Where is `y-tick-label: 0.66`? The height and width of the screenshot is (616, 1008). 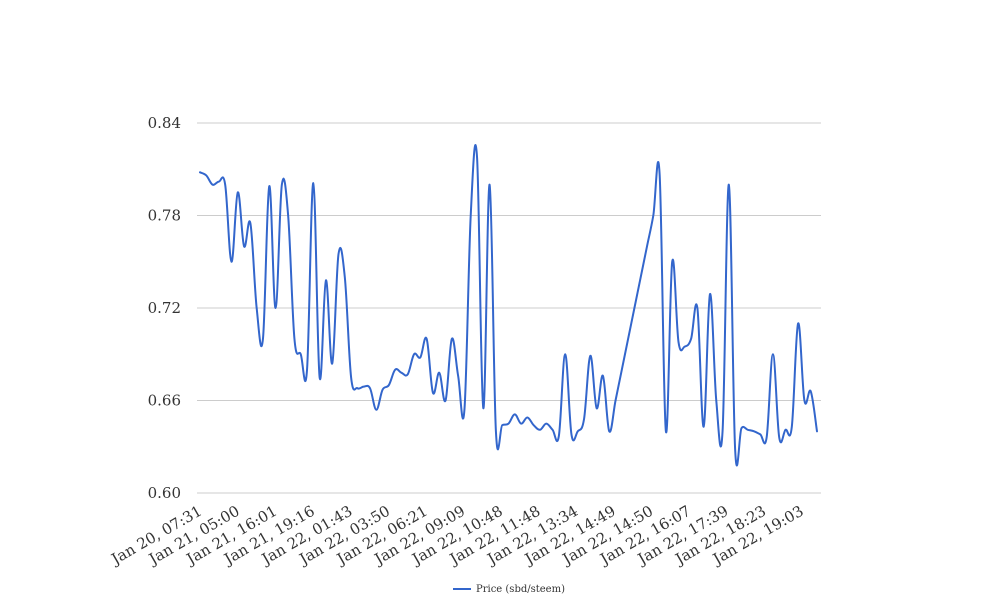 y-tick-label: 0.66 is located at coordinates (164, 401).